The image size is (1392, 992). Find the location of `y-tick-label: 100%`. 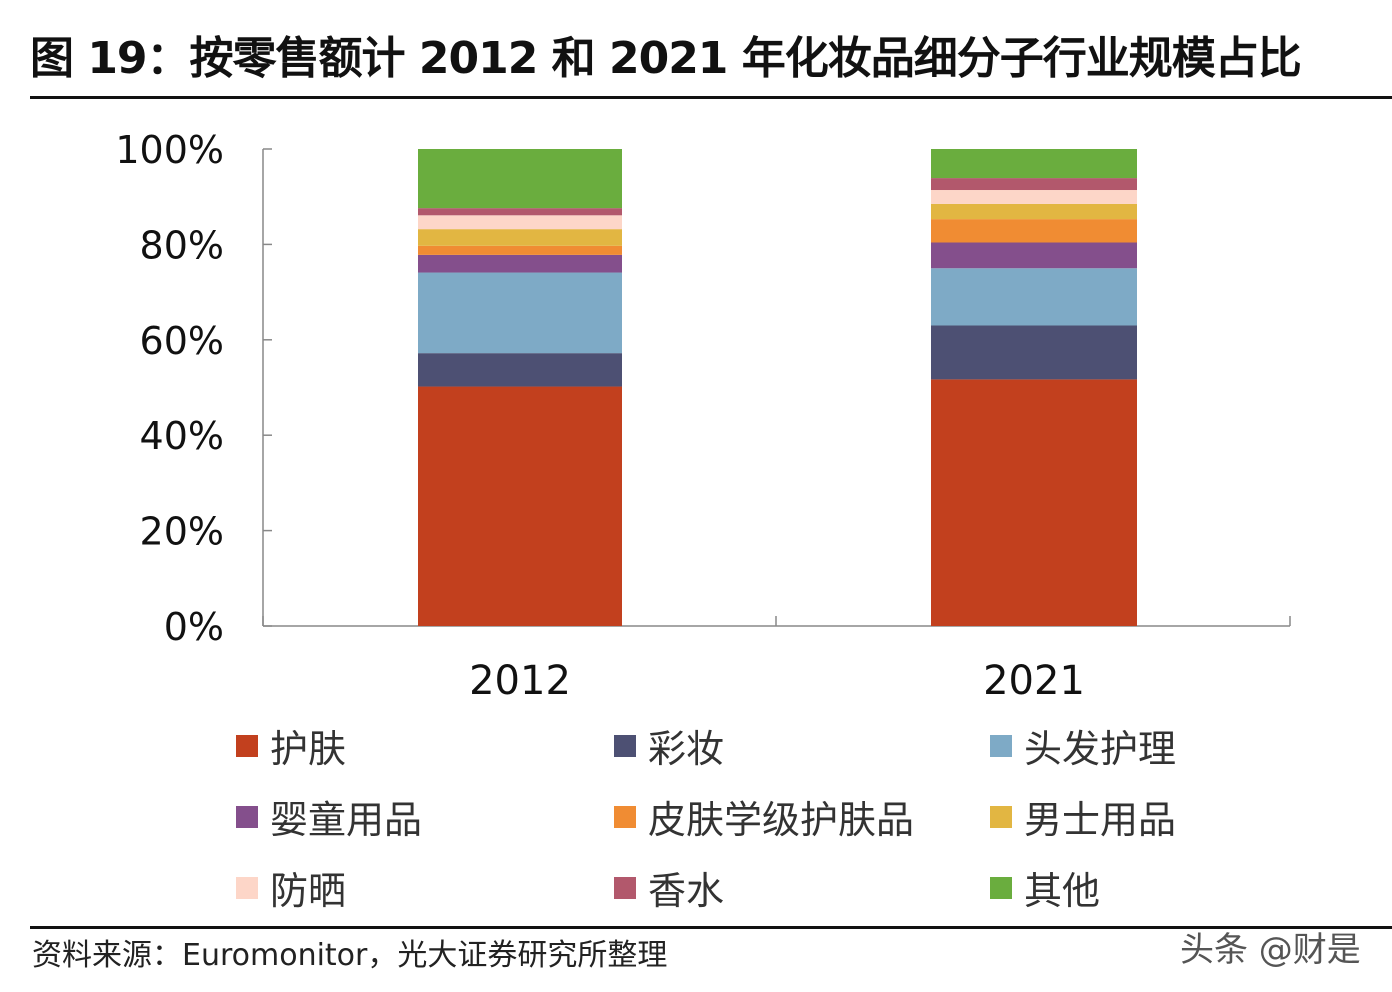

y-tick-label: 100% is located at coordinates (169, 150).